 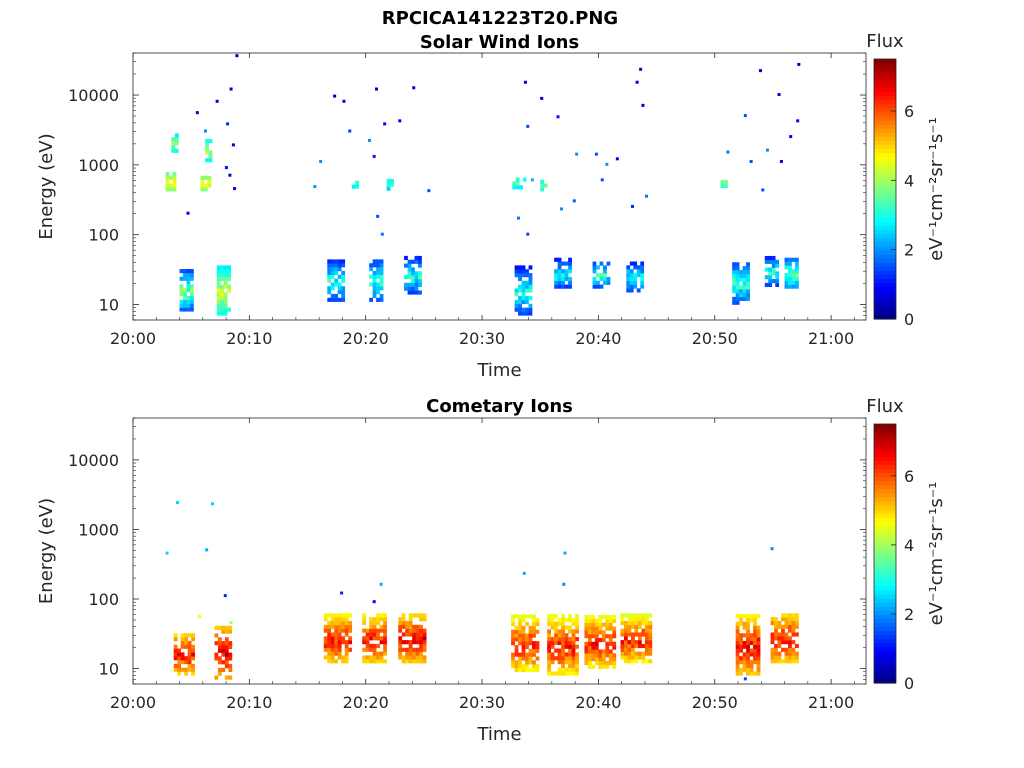 What do you see at coordinates (366, 338) in the screenshot?
I see `x-tick-label: 20:20` at bounding box center [366, 338].